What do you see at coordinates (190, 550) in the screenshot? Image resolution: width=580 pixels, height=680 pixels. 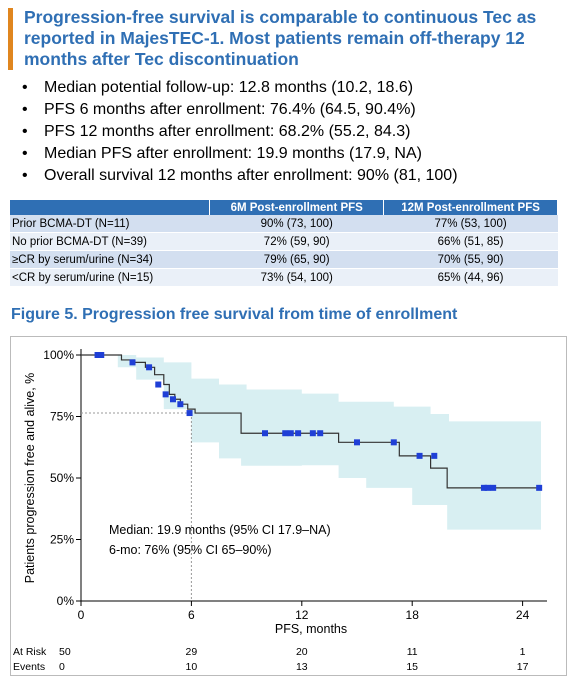 I see `annotation-text: 6-mo: 76% (95% CI 65–90%)` at bounding box center [190, 550].